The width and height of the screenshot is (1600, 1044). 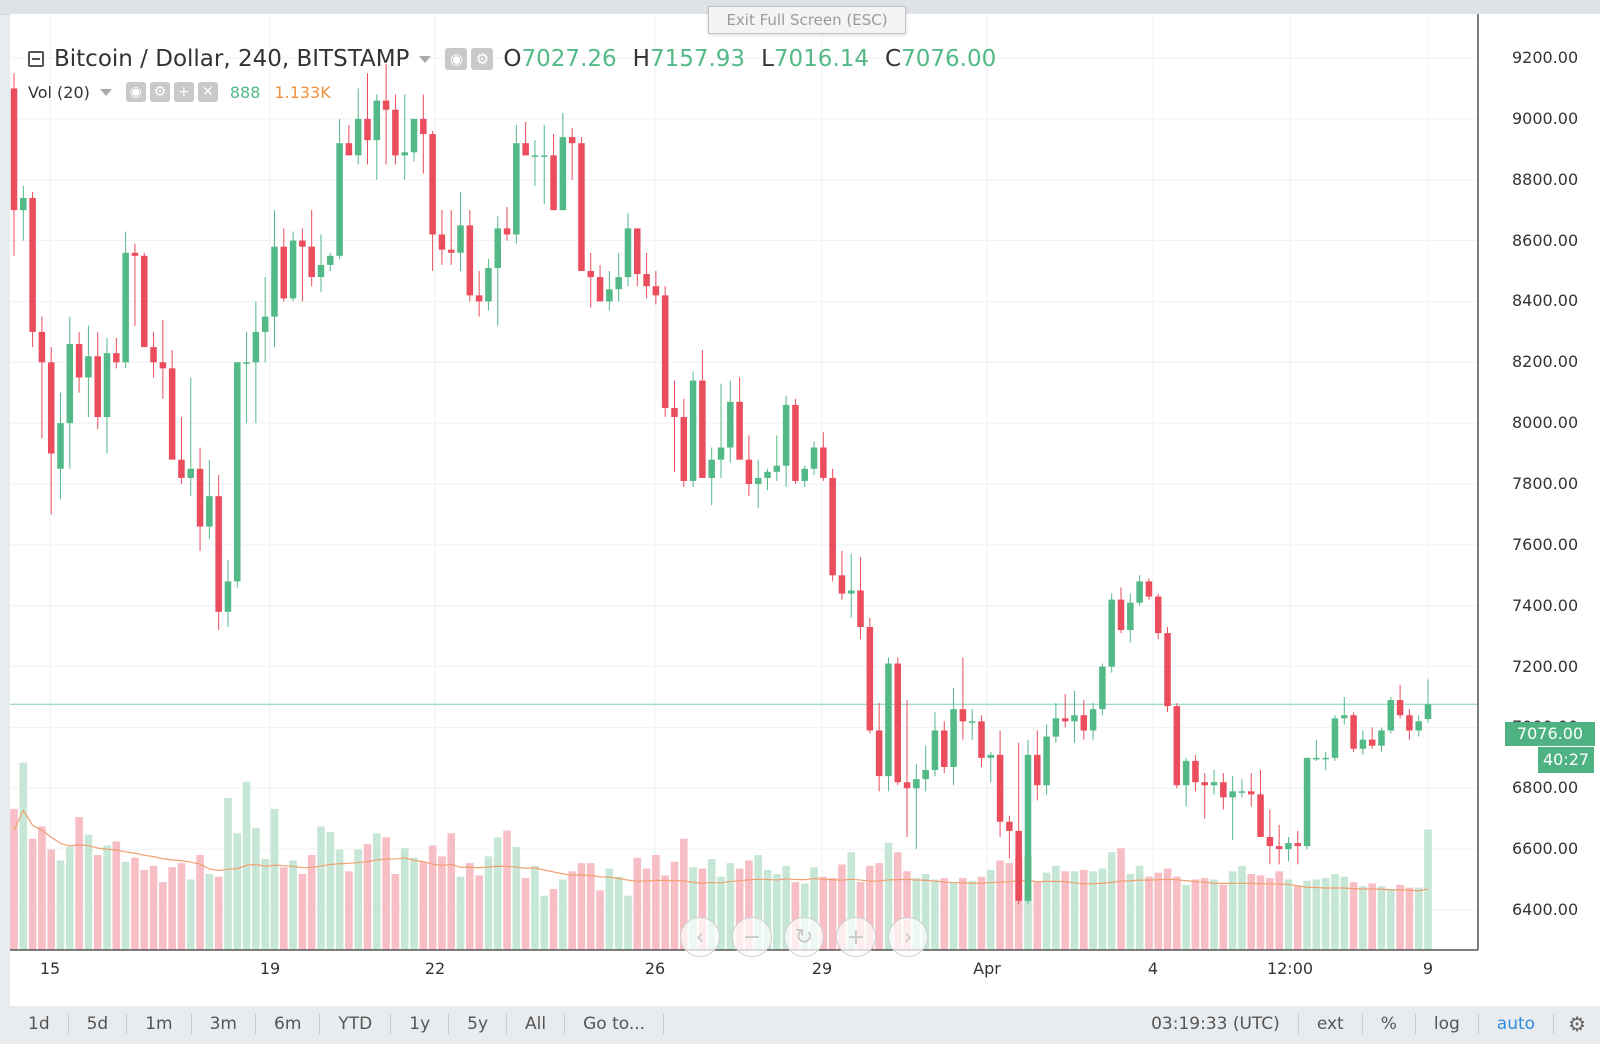 What do you see at coordinates (908, 937) in the screenshot?
I see `scroll-right-button: ›` at bounding box center [908, 937].